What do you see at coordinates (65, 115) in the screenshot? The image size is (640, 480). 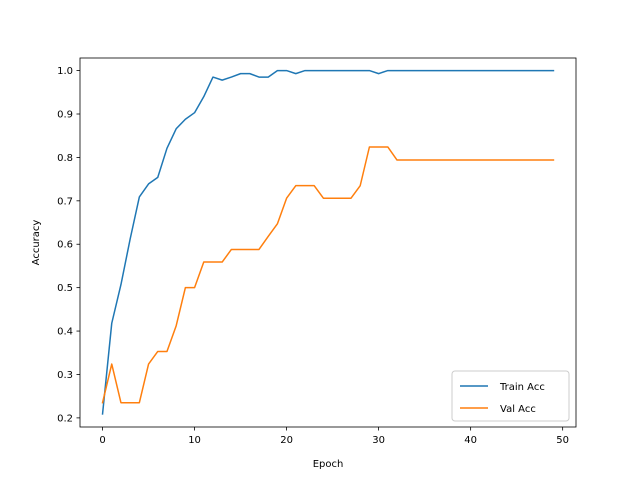 I see `y-tick-label: 0.9` at bounding box center [65, 115].